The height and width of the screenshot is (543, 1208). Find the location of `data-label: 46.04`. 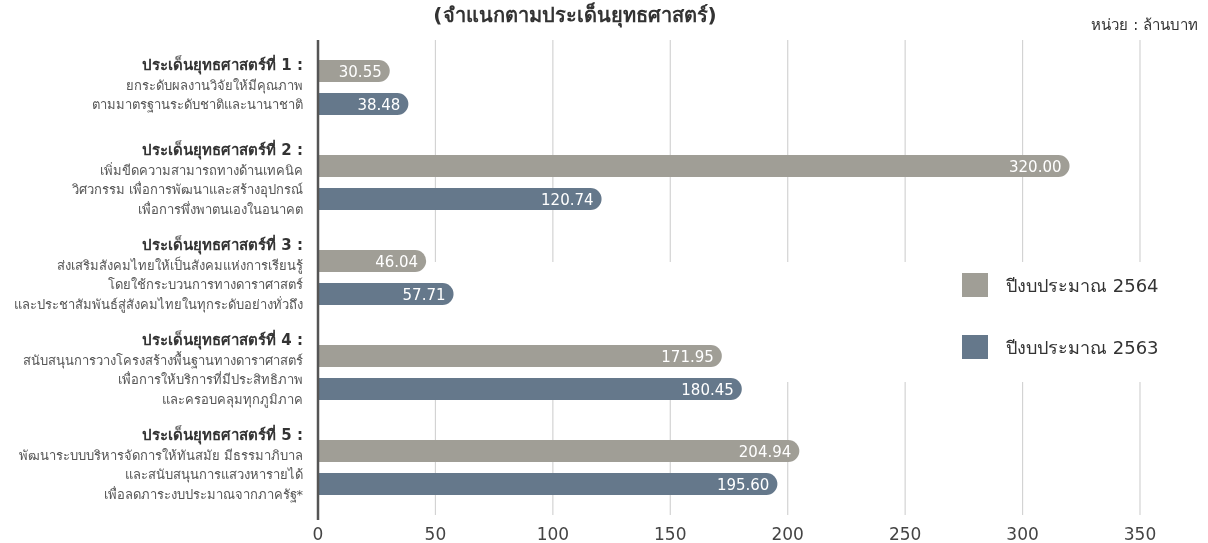

data-label: 46.04 is located at coordinates (397, 262).